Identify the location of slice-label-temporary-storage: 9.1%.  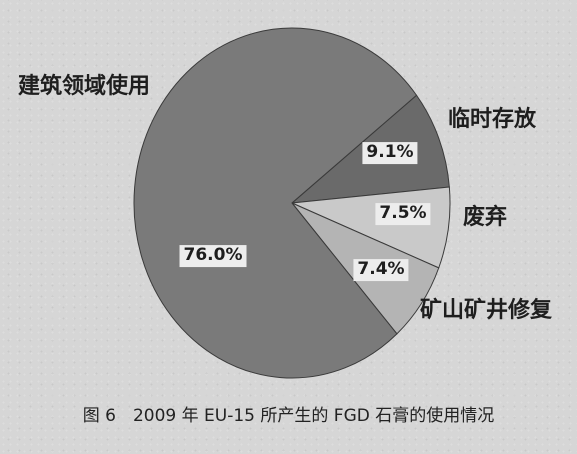
(390, 153).